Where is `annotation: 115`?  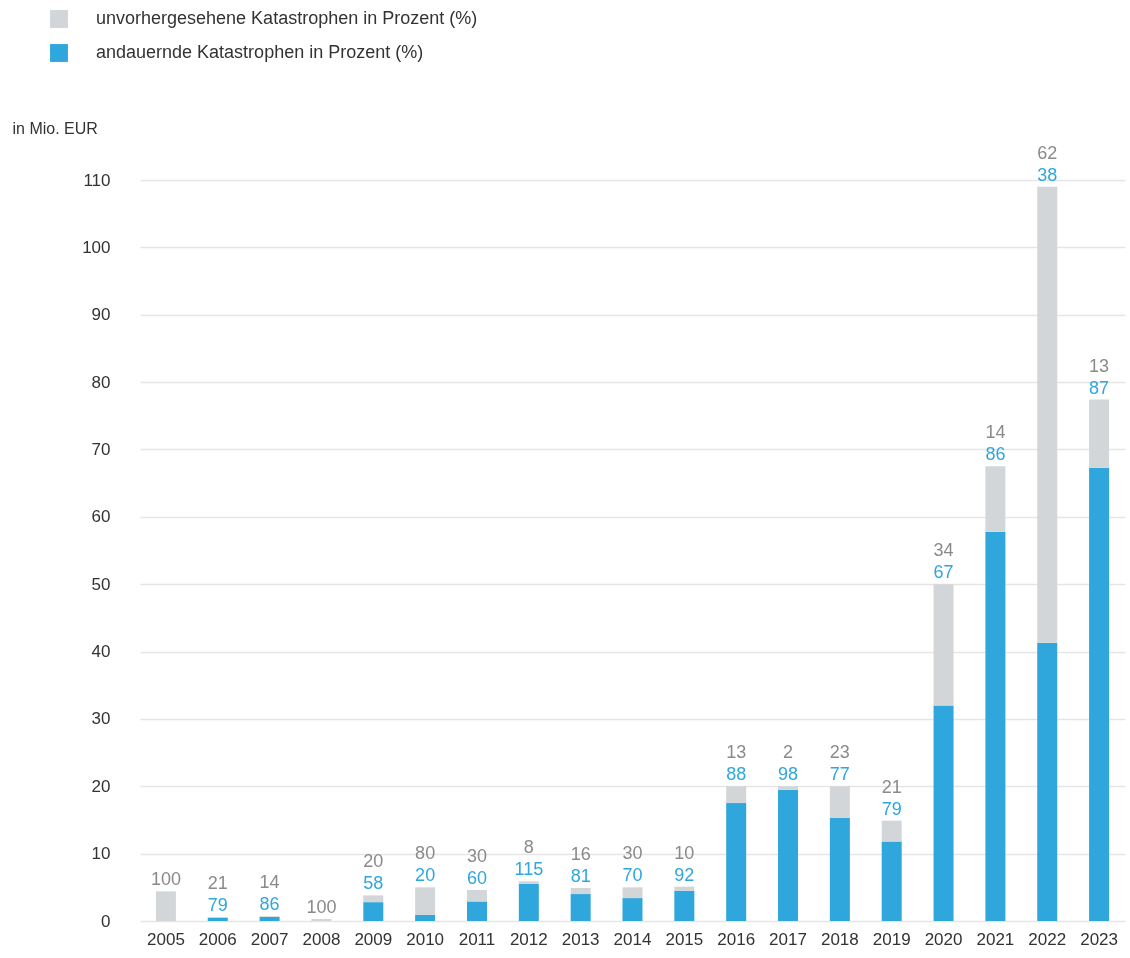 annotation: 115 is located at coordinates (529, 869).